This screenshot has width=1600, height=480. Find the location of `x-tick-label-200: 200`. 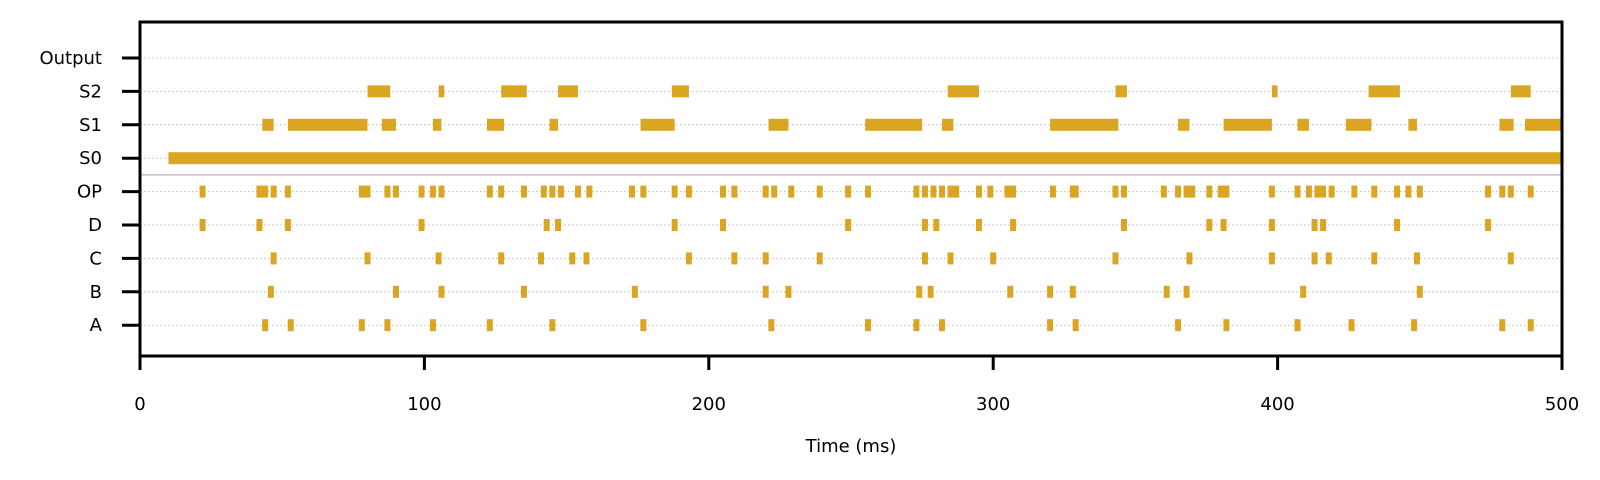

x-tick-label-200: 200 is located at coordinates (709, 404).